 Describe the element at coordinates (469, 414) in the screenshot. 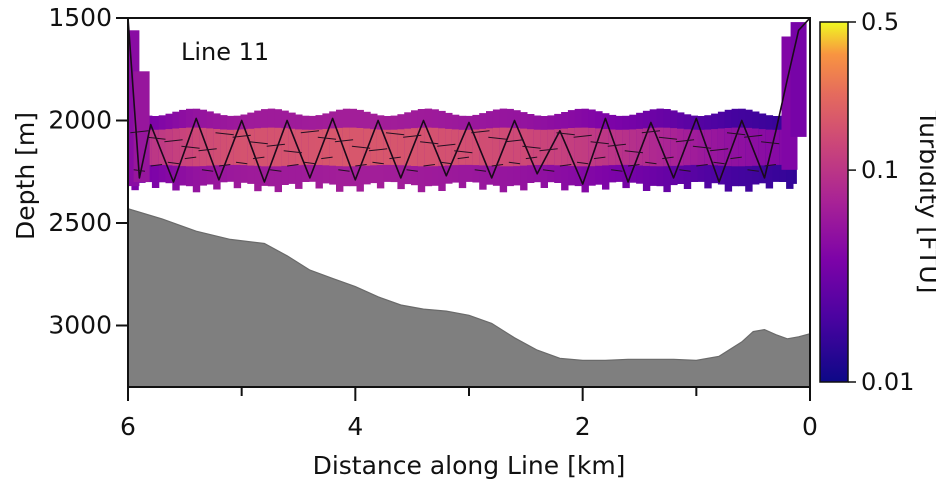

I see `x-axis: 6 4 2 0` at that location.